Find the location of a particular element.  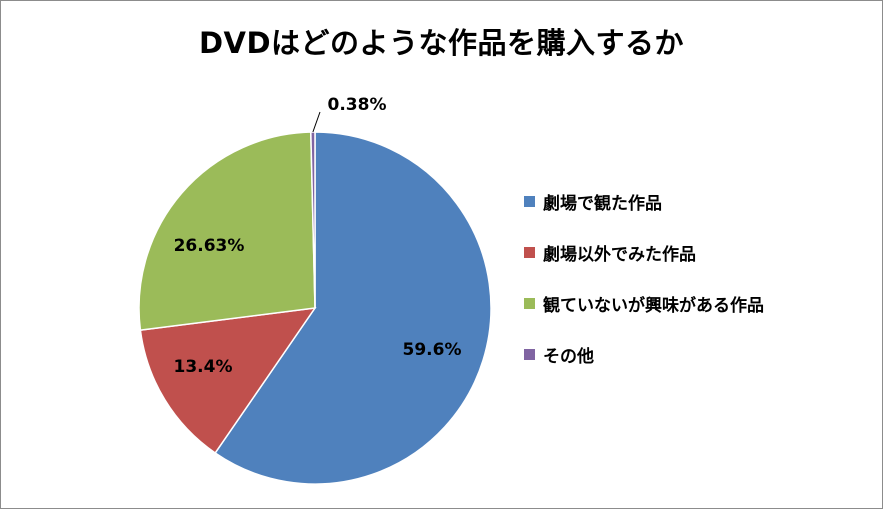

legend-label: その他 is located at coordinates (568, 356).